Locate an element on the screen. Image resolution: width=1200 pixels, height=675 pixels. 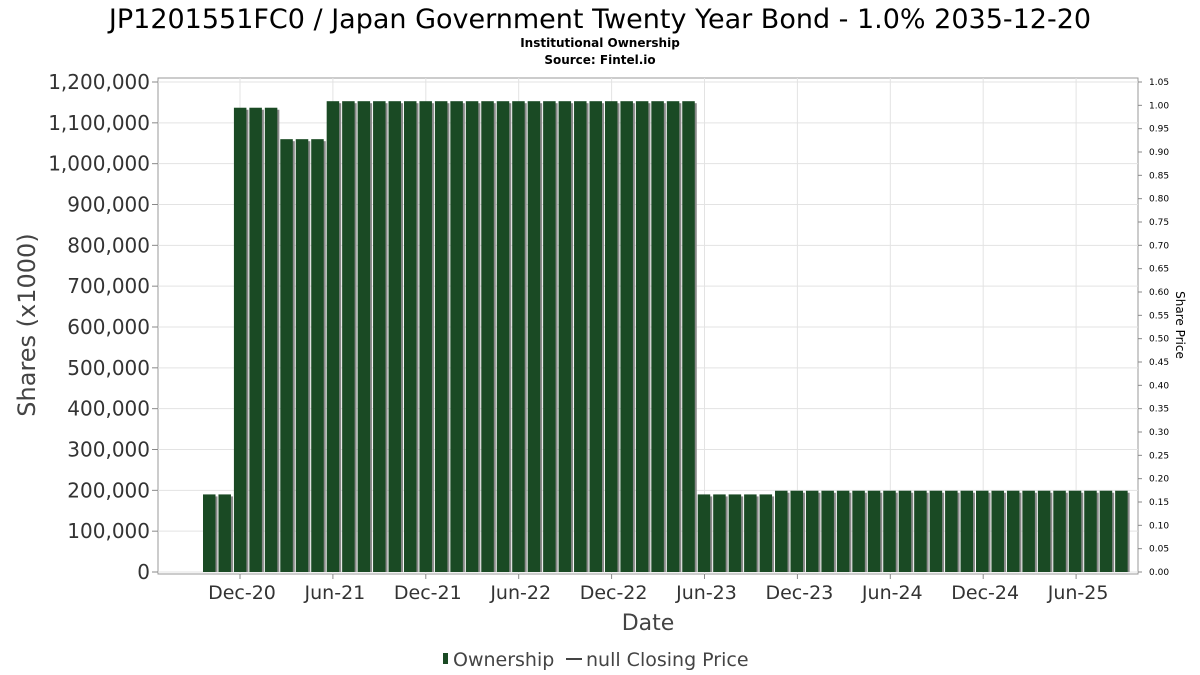
y2-tick-label: 0.95 is located at coordinates (1159, 130).